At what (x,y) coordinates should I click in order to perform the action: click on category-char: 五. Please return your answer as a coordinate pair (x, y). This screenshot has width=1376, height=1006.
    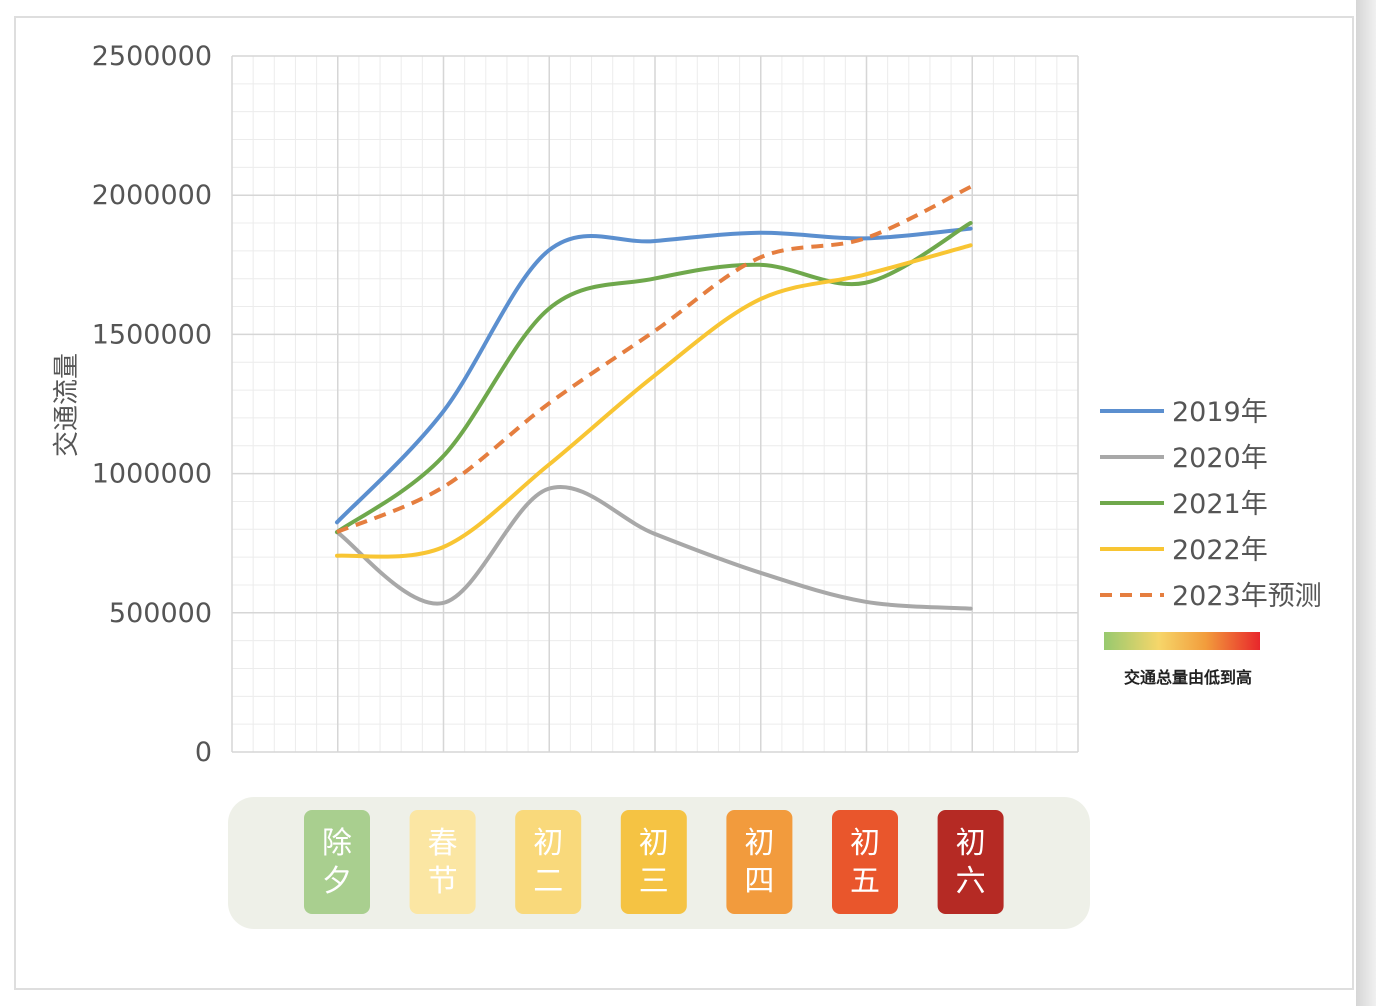
    Looking at the image, I should click on (865, 881).